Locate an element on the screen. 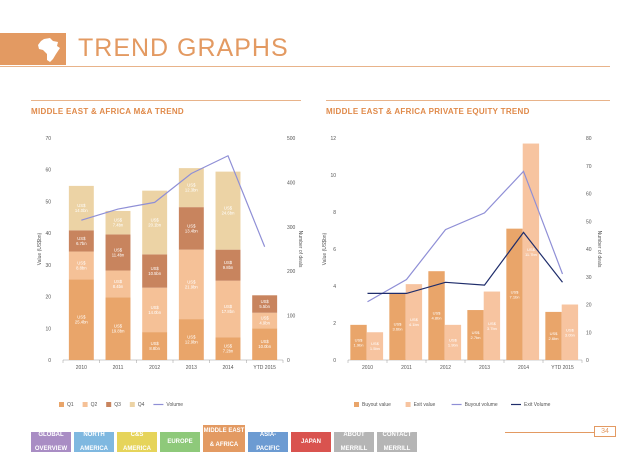 The image size is (640, 453). nav-item-label: EUROPE is located at coordinates (180, 441).